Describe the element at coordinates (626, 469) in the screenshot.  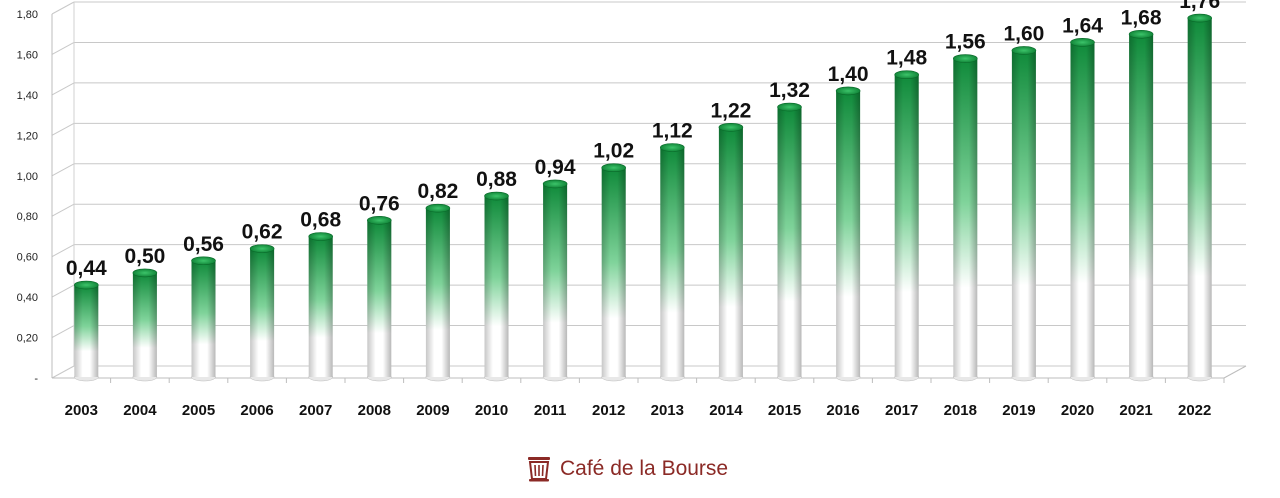
I see `brand-logo: Café de la Bourse` at that location.